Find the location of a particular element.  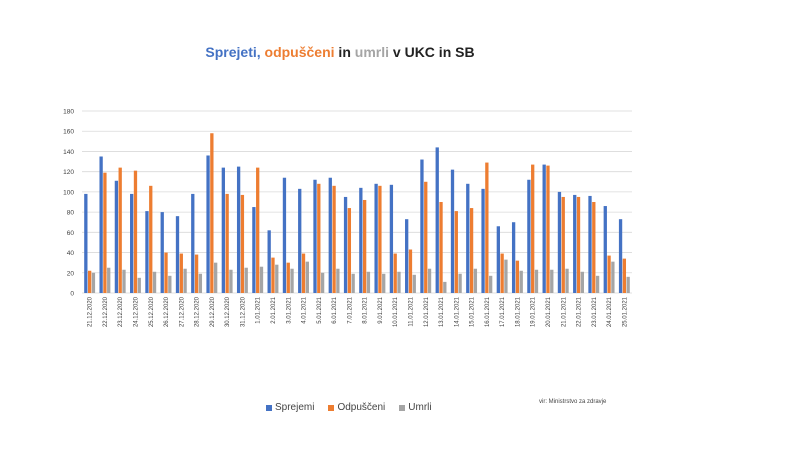

legend-item-umrli: Umrli is located at coordinates (415, 407).